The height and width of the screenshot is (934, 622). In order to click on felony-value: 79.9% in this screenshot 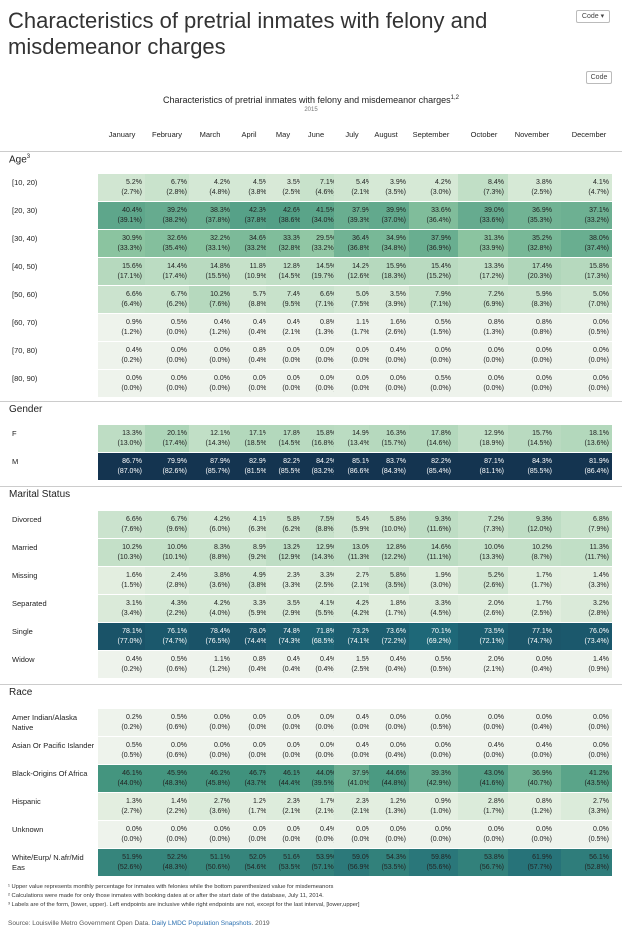, I will do `click(177, 461)`.